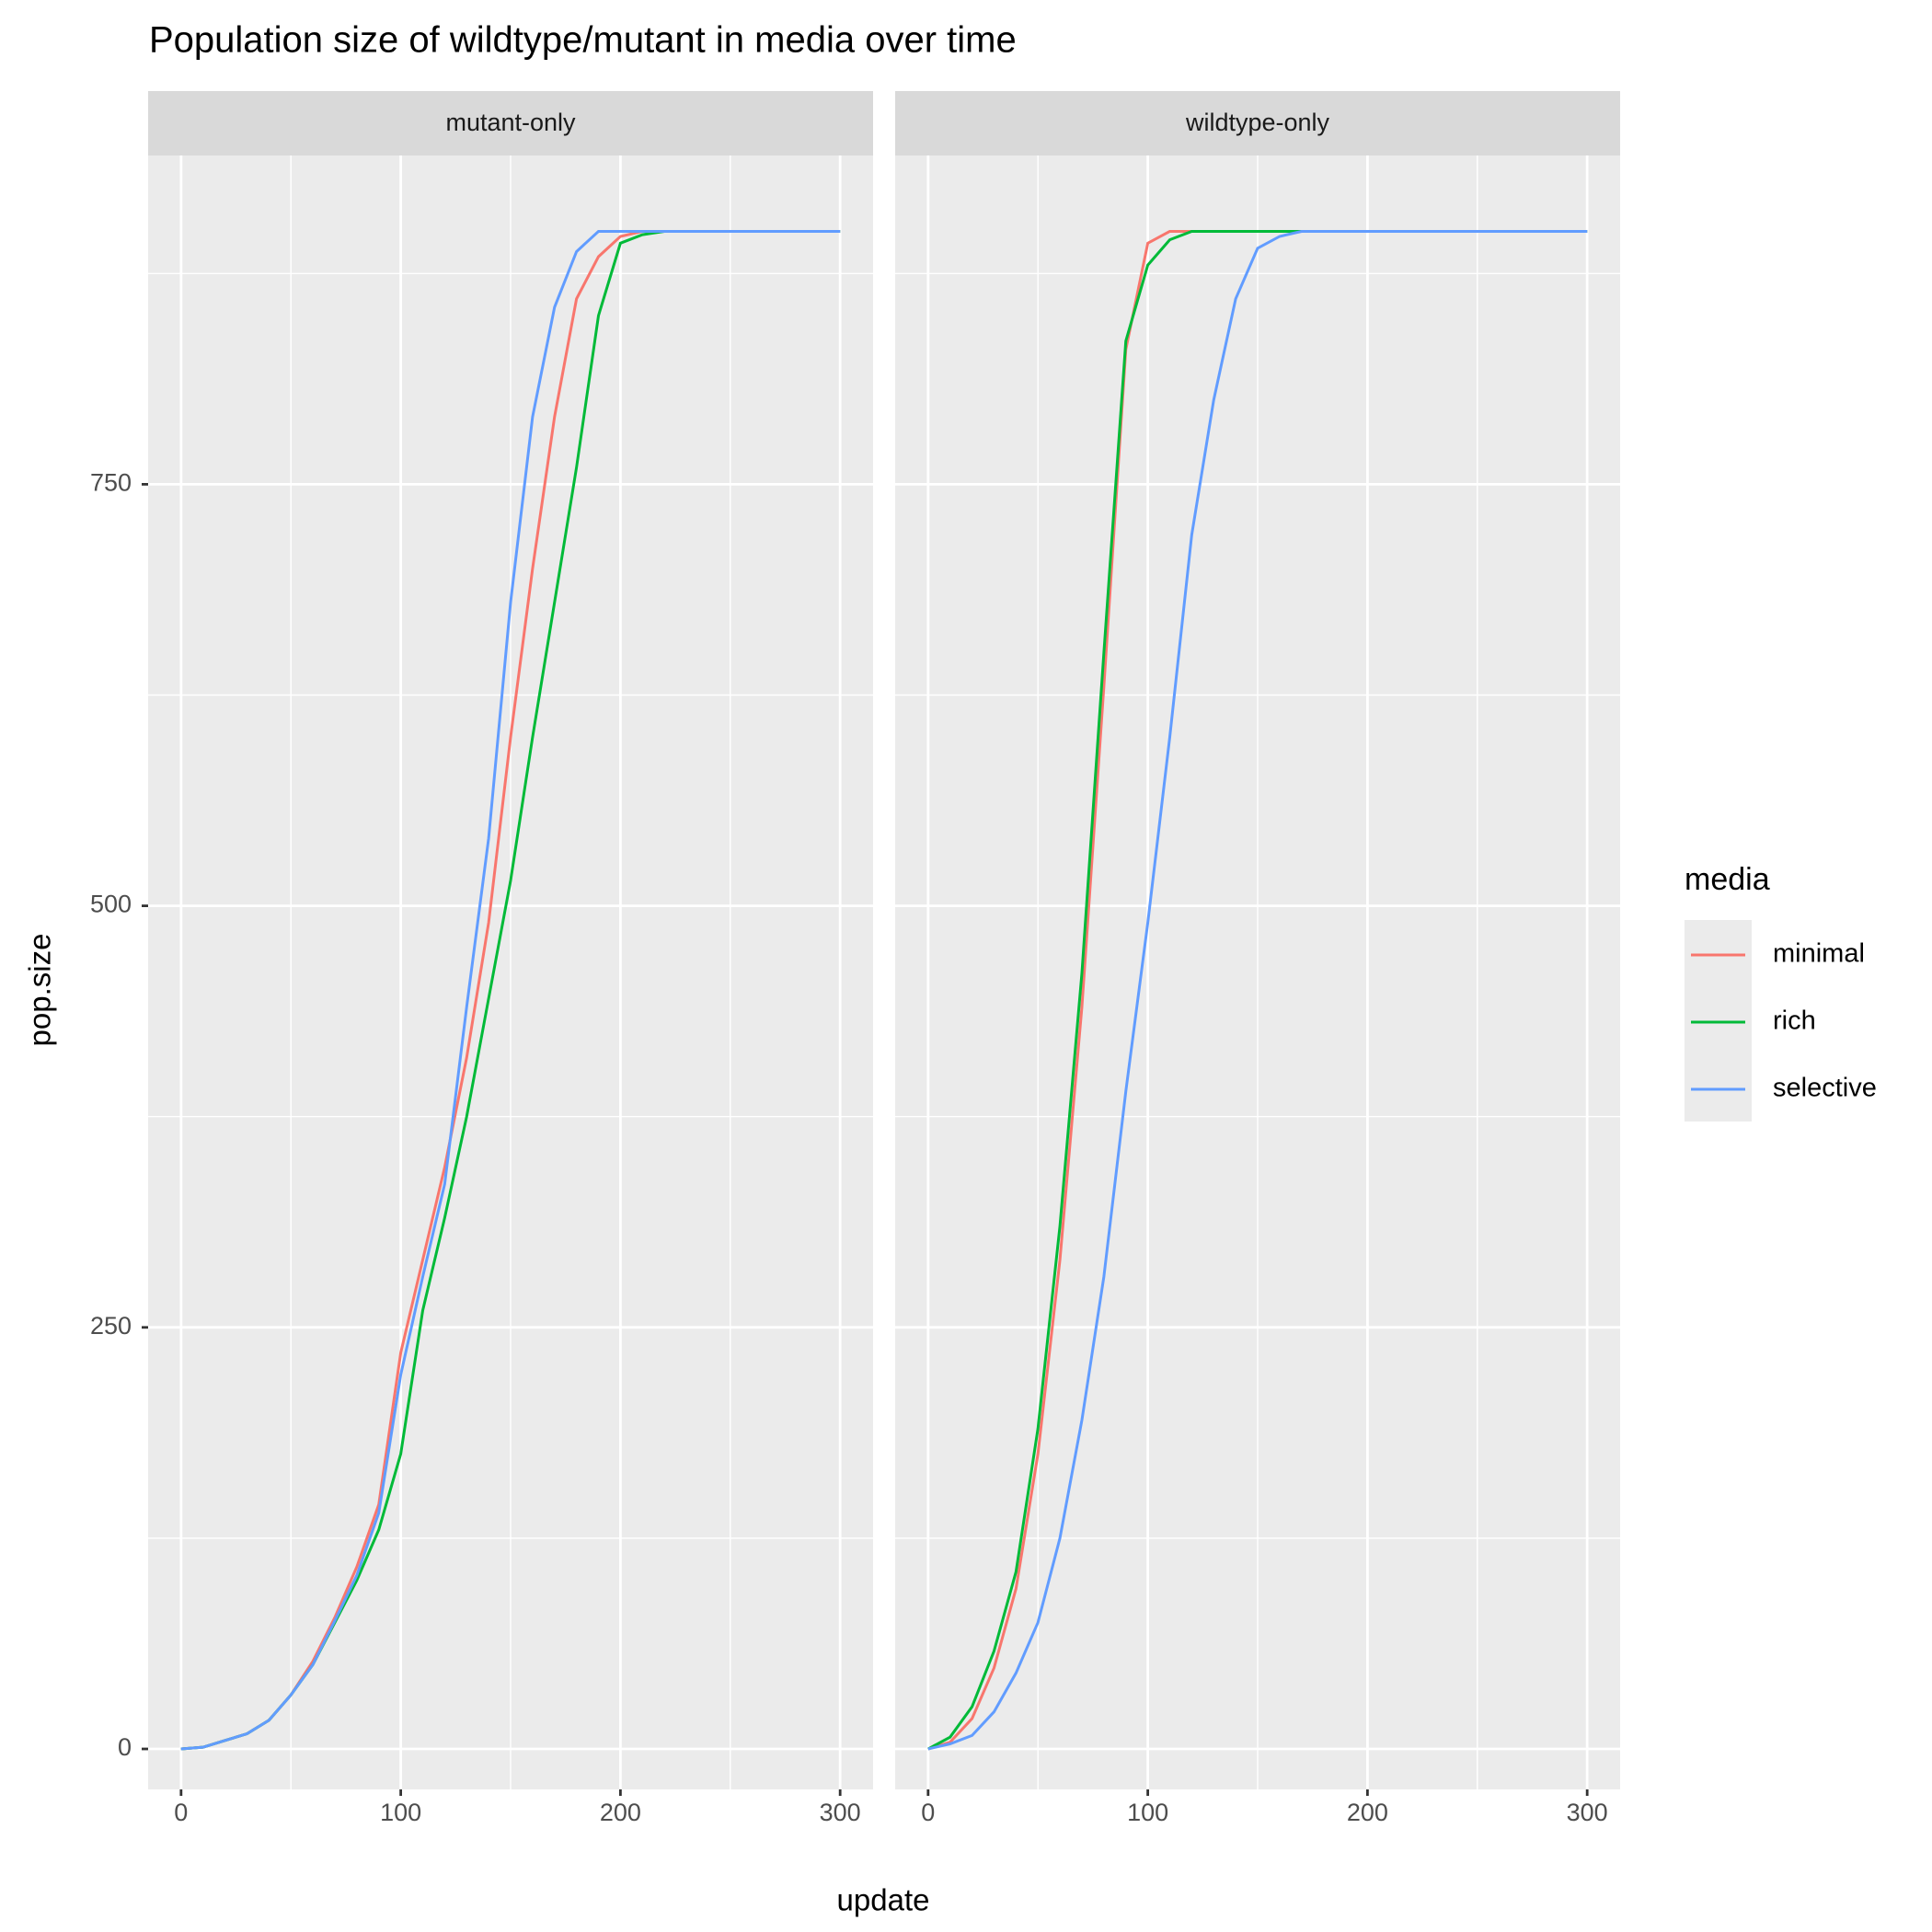 Image resolution: width=1932 pixels, height=1932 pixels. Describe the element at coordinates (1825, 1088) in the screenshot. I see `legend-label: selective` at that location.